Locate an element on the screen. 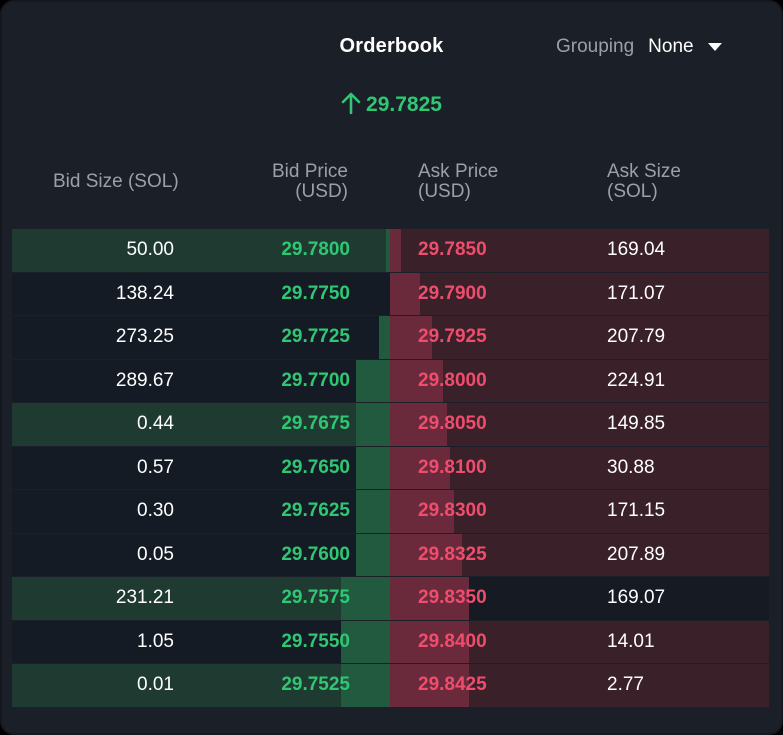  bid-size-cell: 0.05 is located at coordinates (155, 554).